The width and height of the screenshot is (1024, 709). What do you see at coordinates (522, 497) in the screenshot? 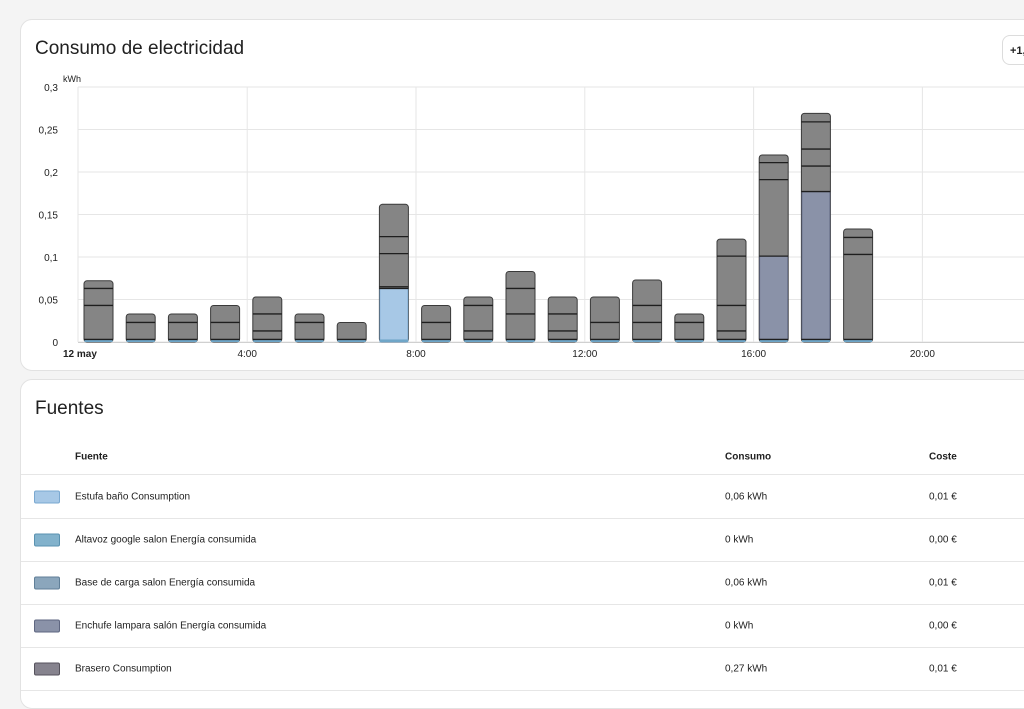
I see `source-row: Estufa baño Consumption 0,06 kWh 0,01 €` at bounding box center [522, 497].